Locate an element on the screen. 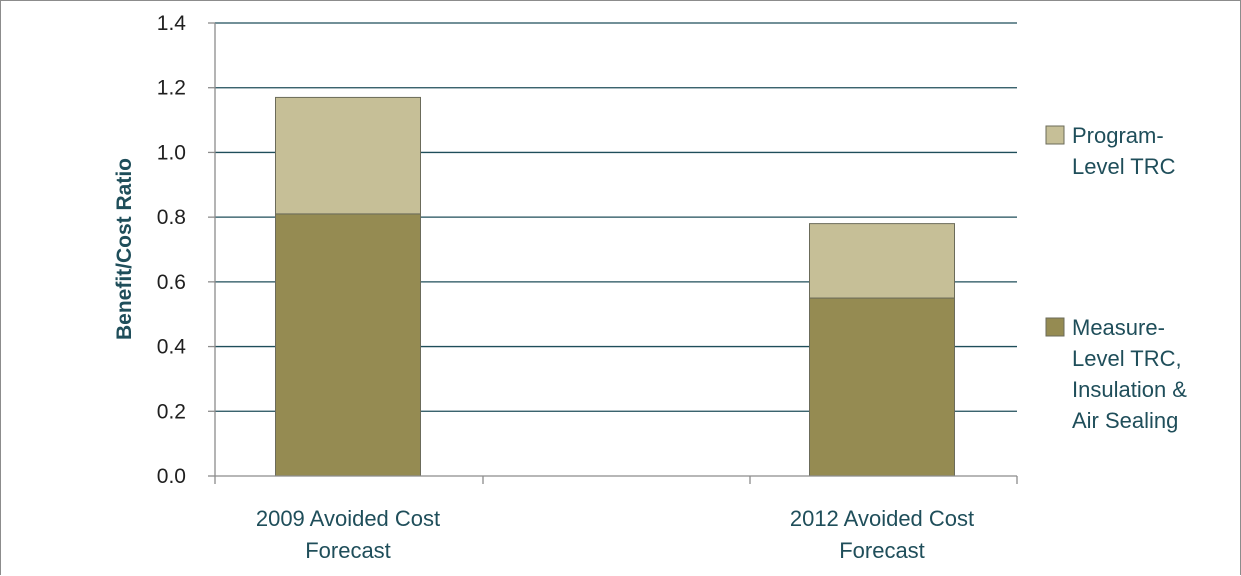  y-tick-label: 0.6 is located at coordinates (171, 282).